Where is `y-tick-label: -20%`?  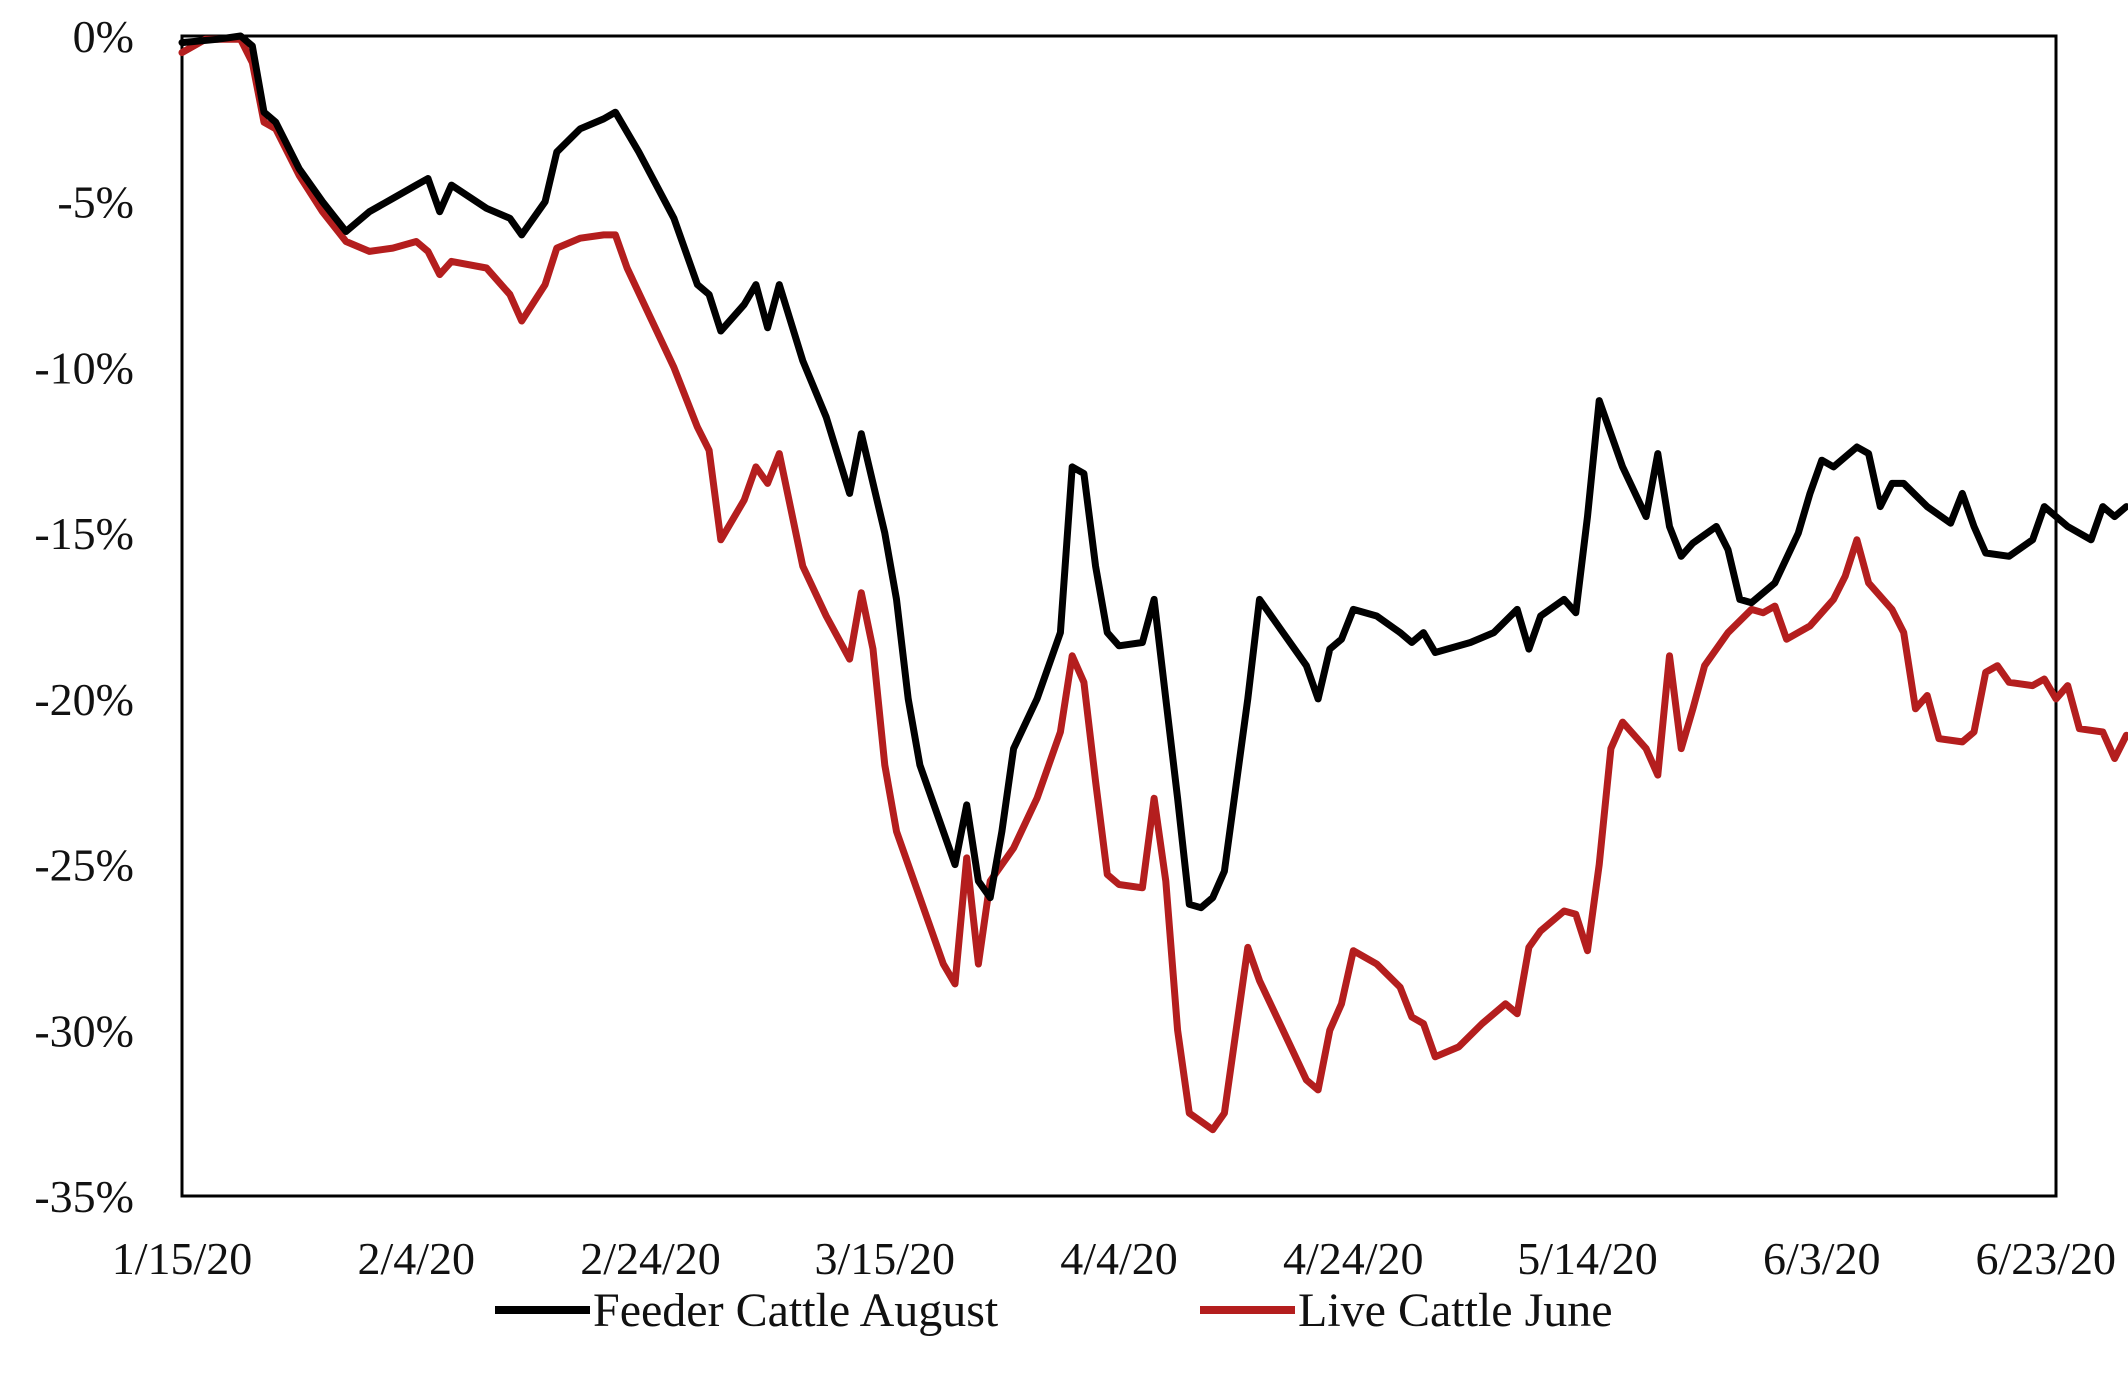 y-tick-label: -20% is located at coordinates (84, 699).